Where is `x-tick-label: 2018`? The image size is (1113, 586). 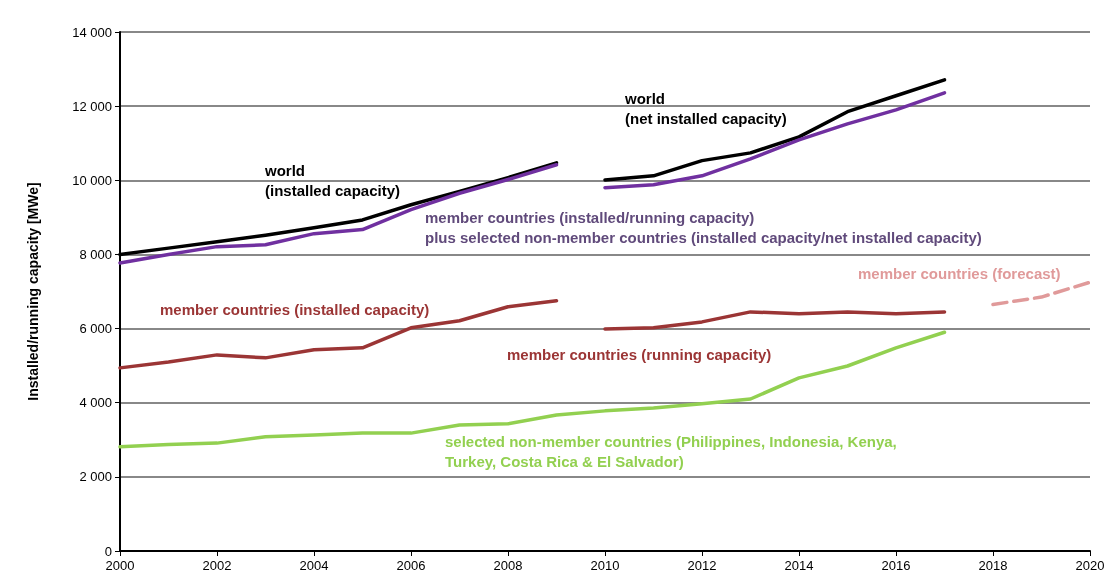
x-tick-label: 2018 is located at coordinates (993, 565).